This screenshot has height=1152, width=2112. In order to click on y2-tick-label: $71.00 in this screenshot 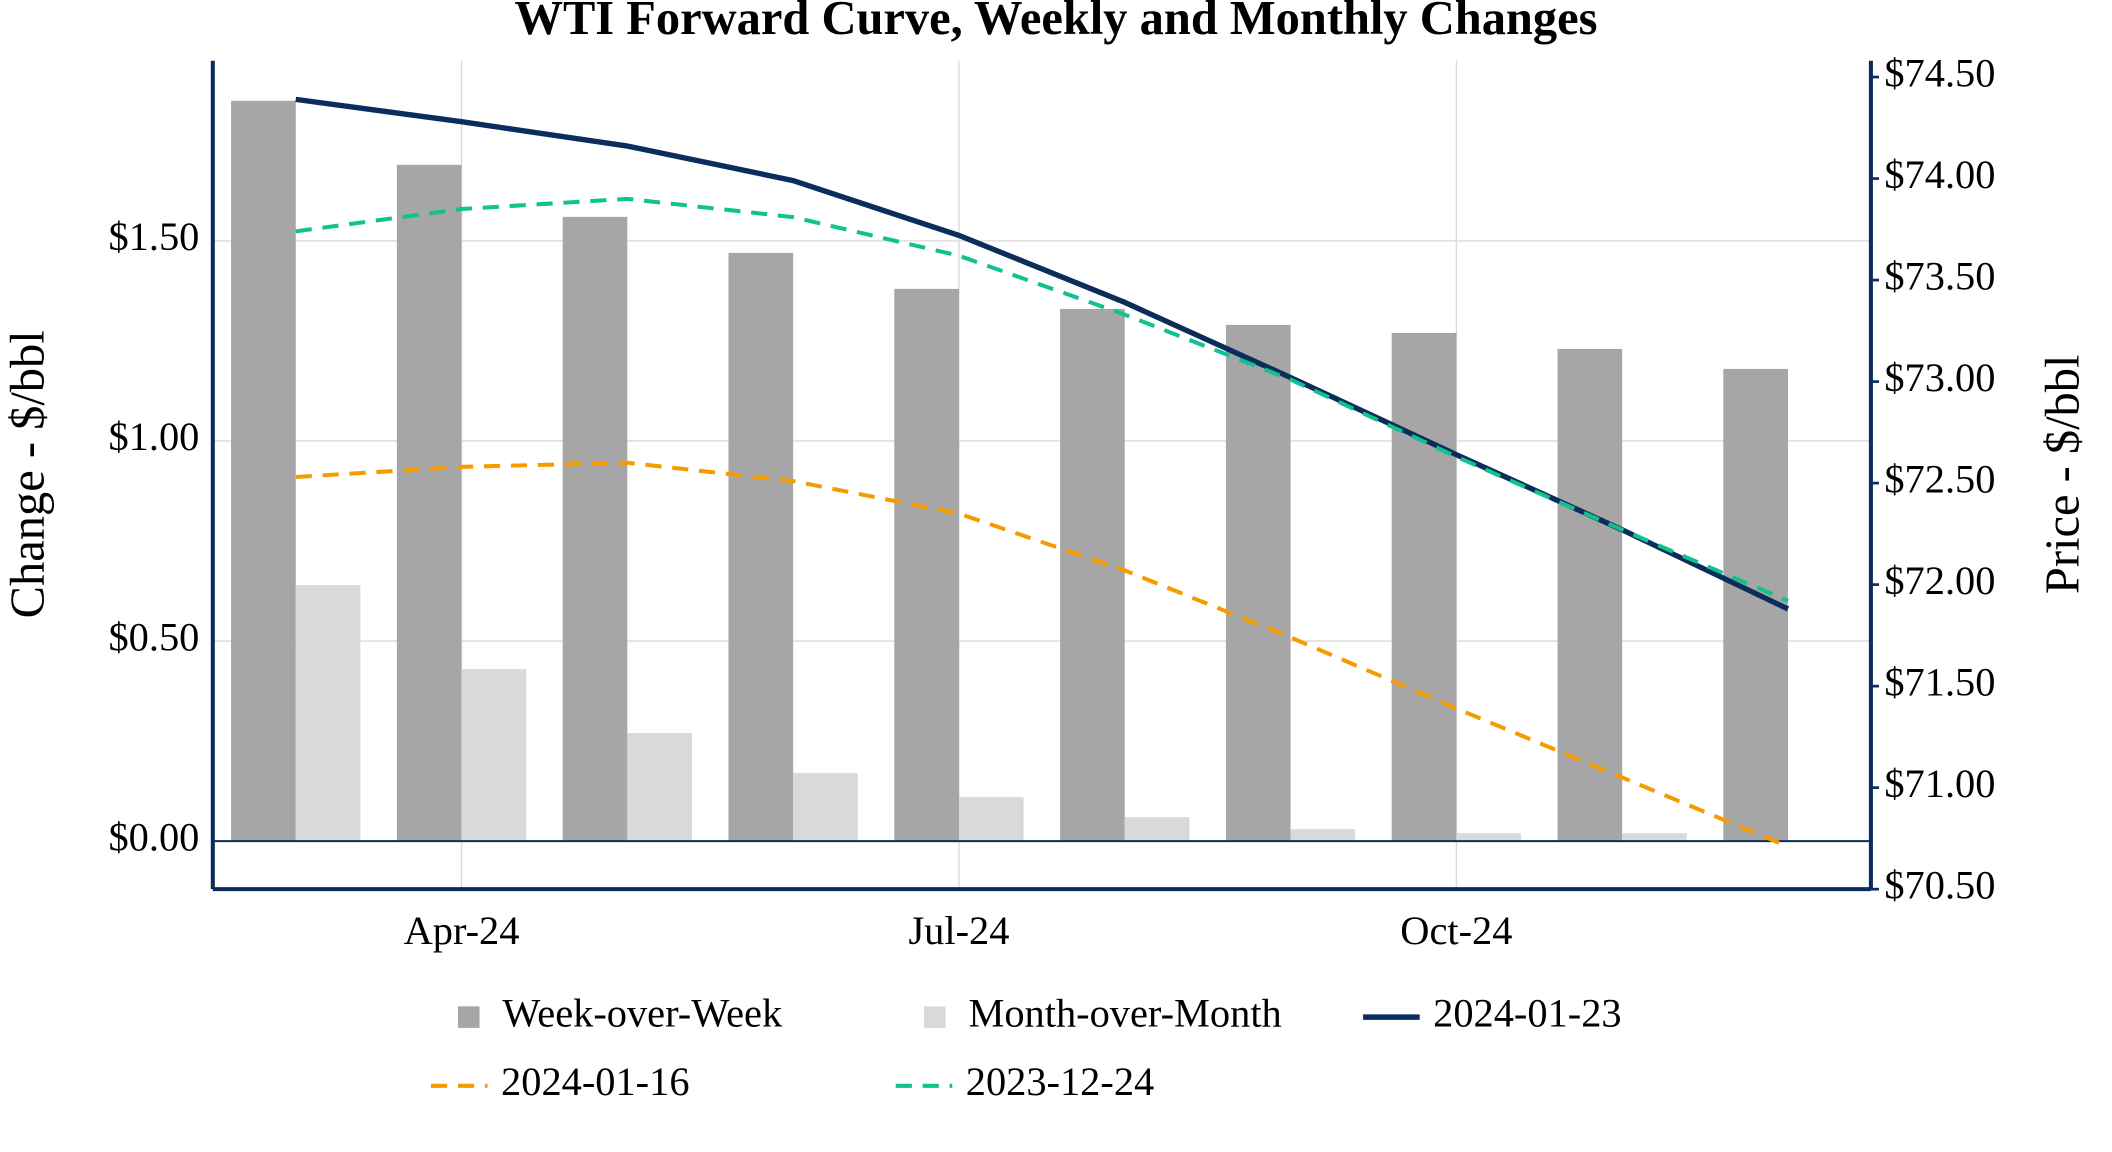, I will do `click(1939, 783)`.